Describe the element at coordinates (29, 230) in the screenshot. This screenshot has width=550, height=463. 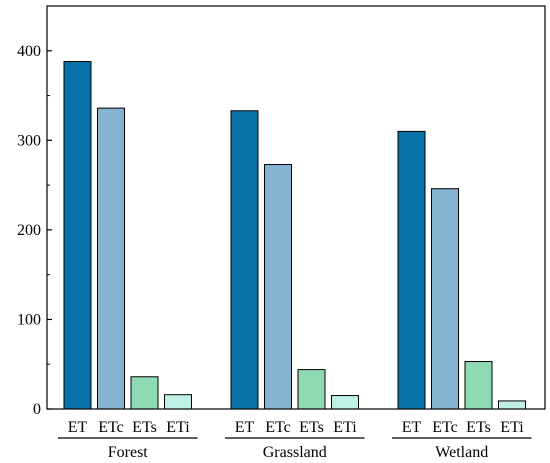
I see `y-tick-label-200: 200` at that location.